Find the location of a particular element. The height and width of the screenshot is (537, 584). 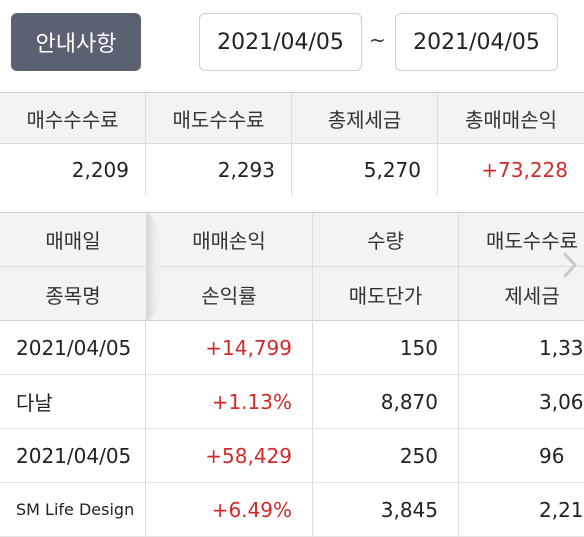

table-row: SM Life Design +6.49% 3,845 2,21 is located at coordinates (292, 510).